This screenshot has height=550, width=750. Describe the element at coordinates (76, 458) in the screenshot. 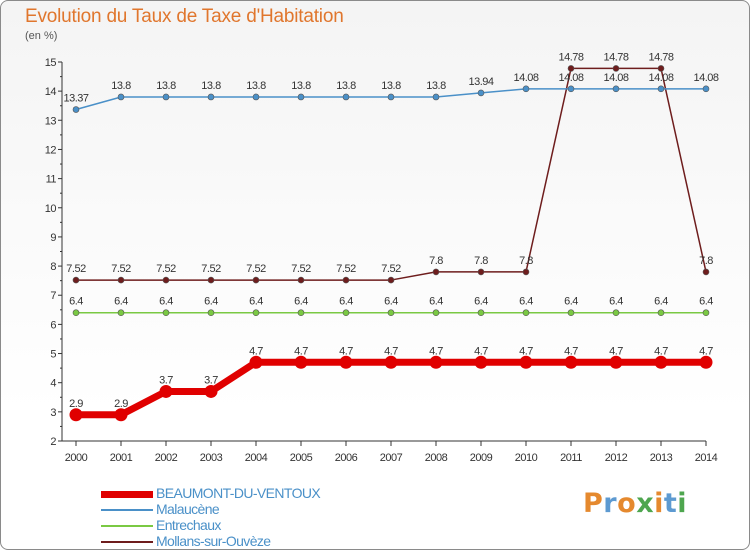

I see `x-tick-label: 2000` at that location.